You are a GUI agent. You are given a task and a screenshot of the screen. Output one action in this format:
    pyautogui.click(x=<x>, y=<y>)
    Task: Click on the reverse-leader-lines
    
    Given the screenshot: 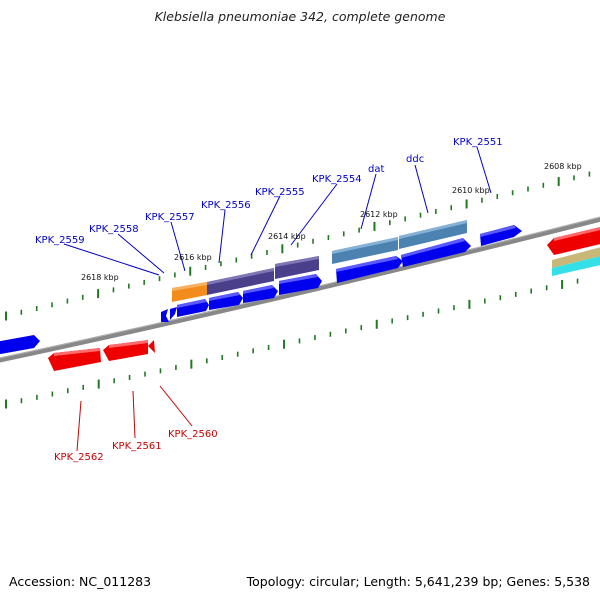 What is the action you would take?
    pyautogui.click(x=134, y=418)
    